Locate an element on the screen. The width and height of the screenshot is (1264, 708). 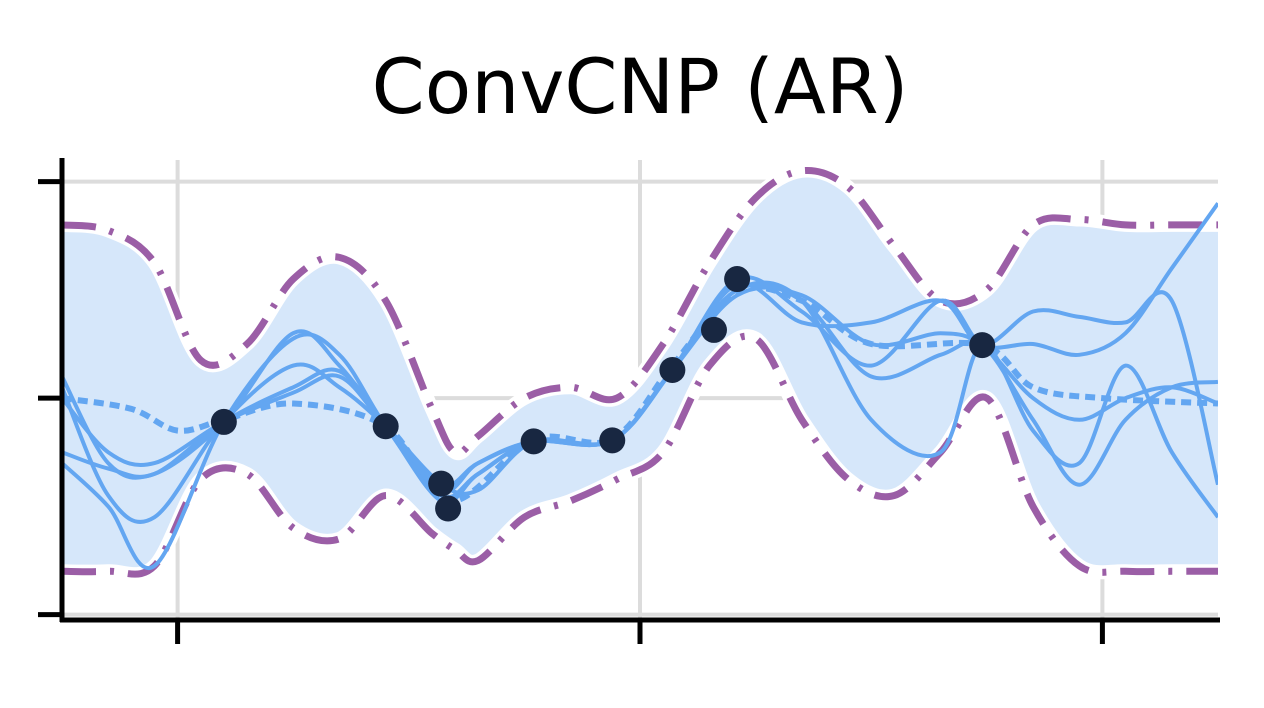
chart-title: ConvCNP (AR) is located at coordinates (640, 86).